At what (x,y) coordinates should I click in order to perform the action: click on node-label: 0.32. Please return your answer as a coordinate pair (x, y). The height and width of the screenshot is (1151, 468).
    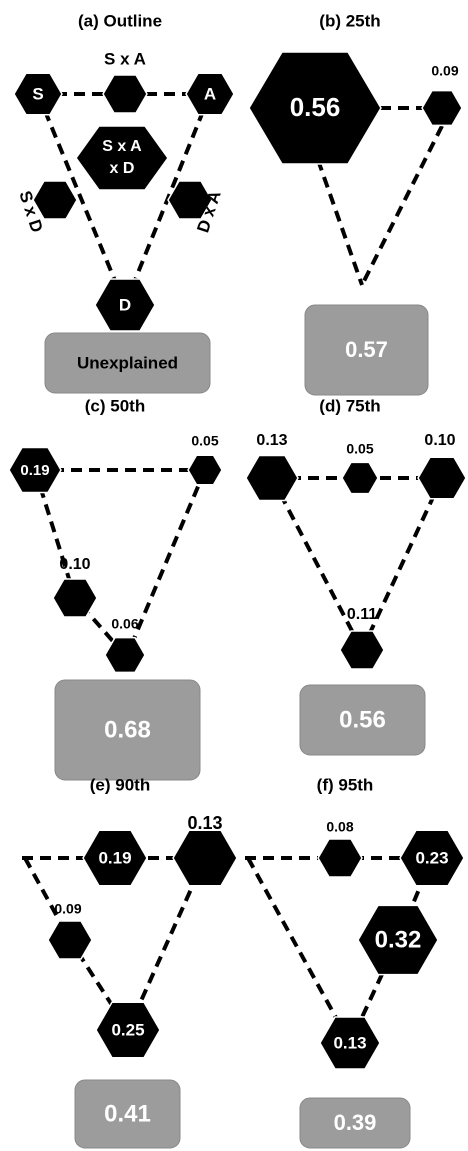
    Looking at the image, I should click on (398, 939).